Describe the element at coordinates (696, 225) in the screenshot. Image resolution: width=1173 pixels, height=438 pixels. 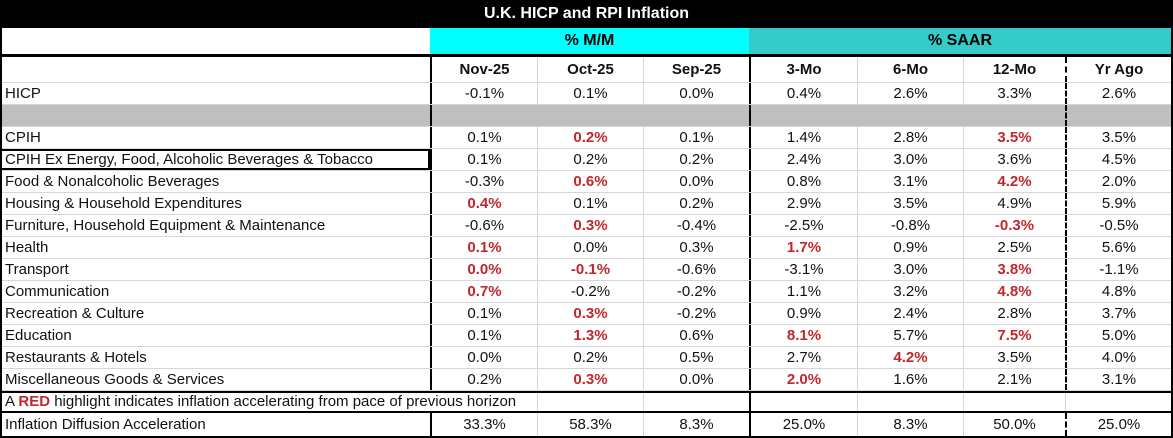
I see `value-cell: -0.4%` at that location.